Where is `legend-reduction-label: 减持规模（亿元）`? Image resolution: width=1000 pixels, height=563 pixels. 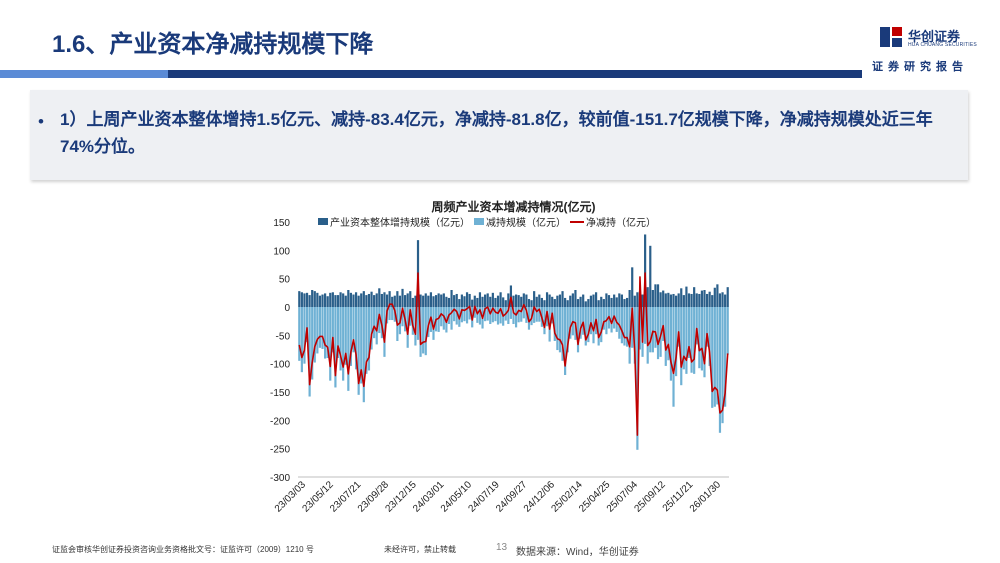
legend-reduction-label: 减持规模（亿元） is located at coordinates (526, 222).